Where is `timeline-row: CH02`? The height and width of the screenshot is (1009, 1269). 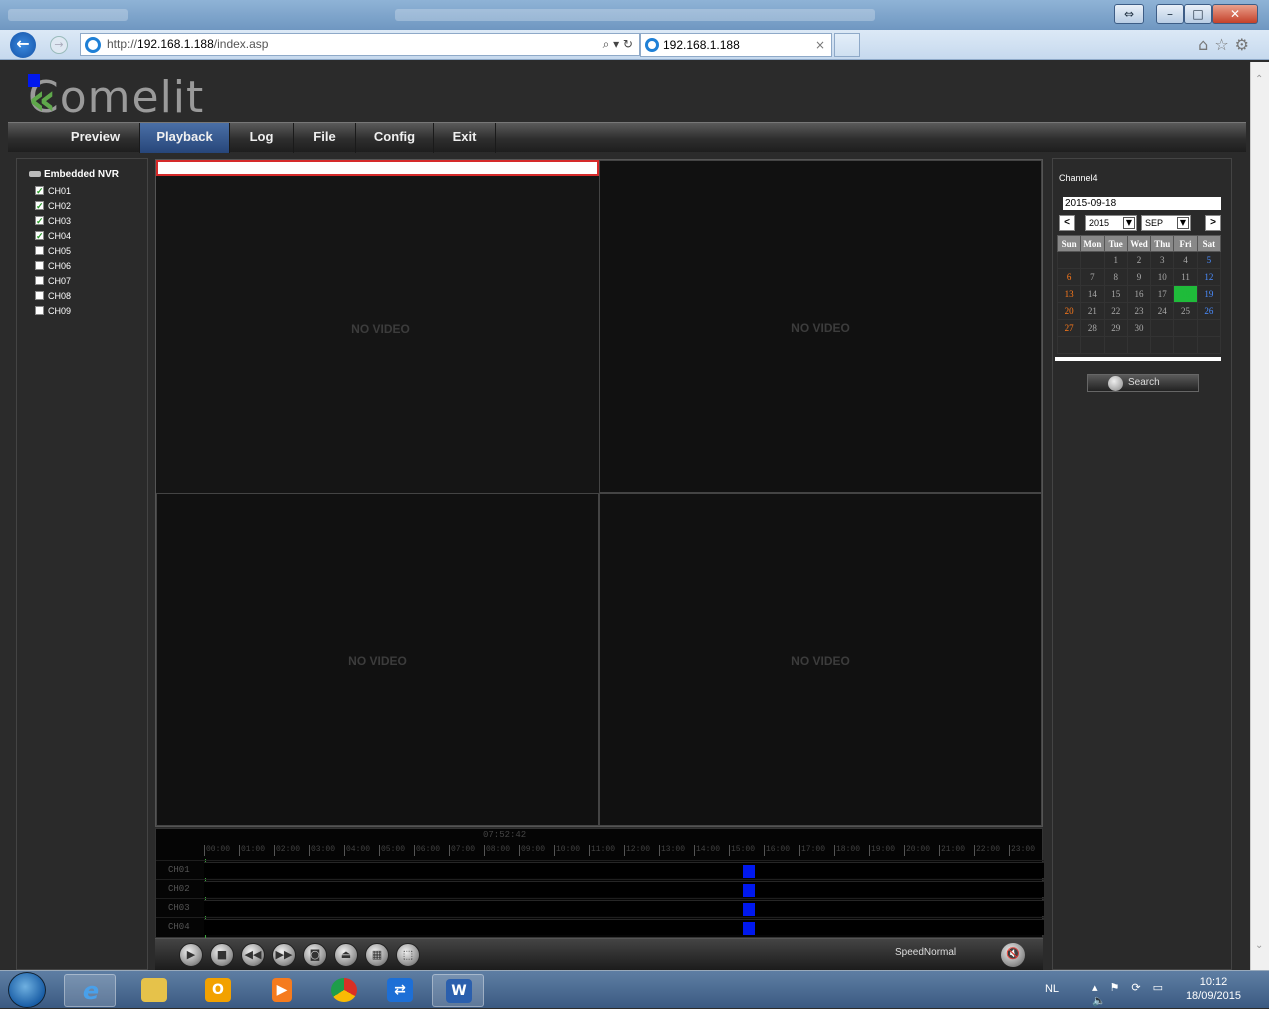 timeline-row: CH02 is located at coordinates (600, 888).